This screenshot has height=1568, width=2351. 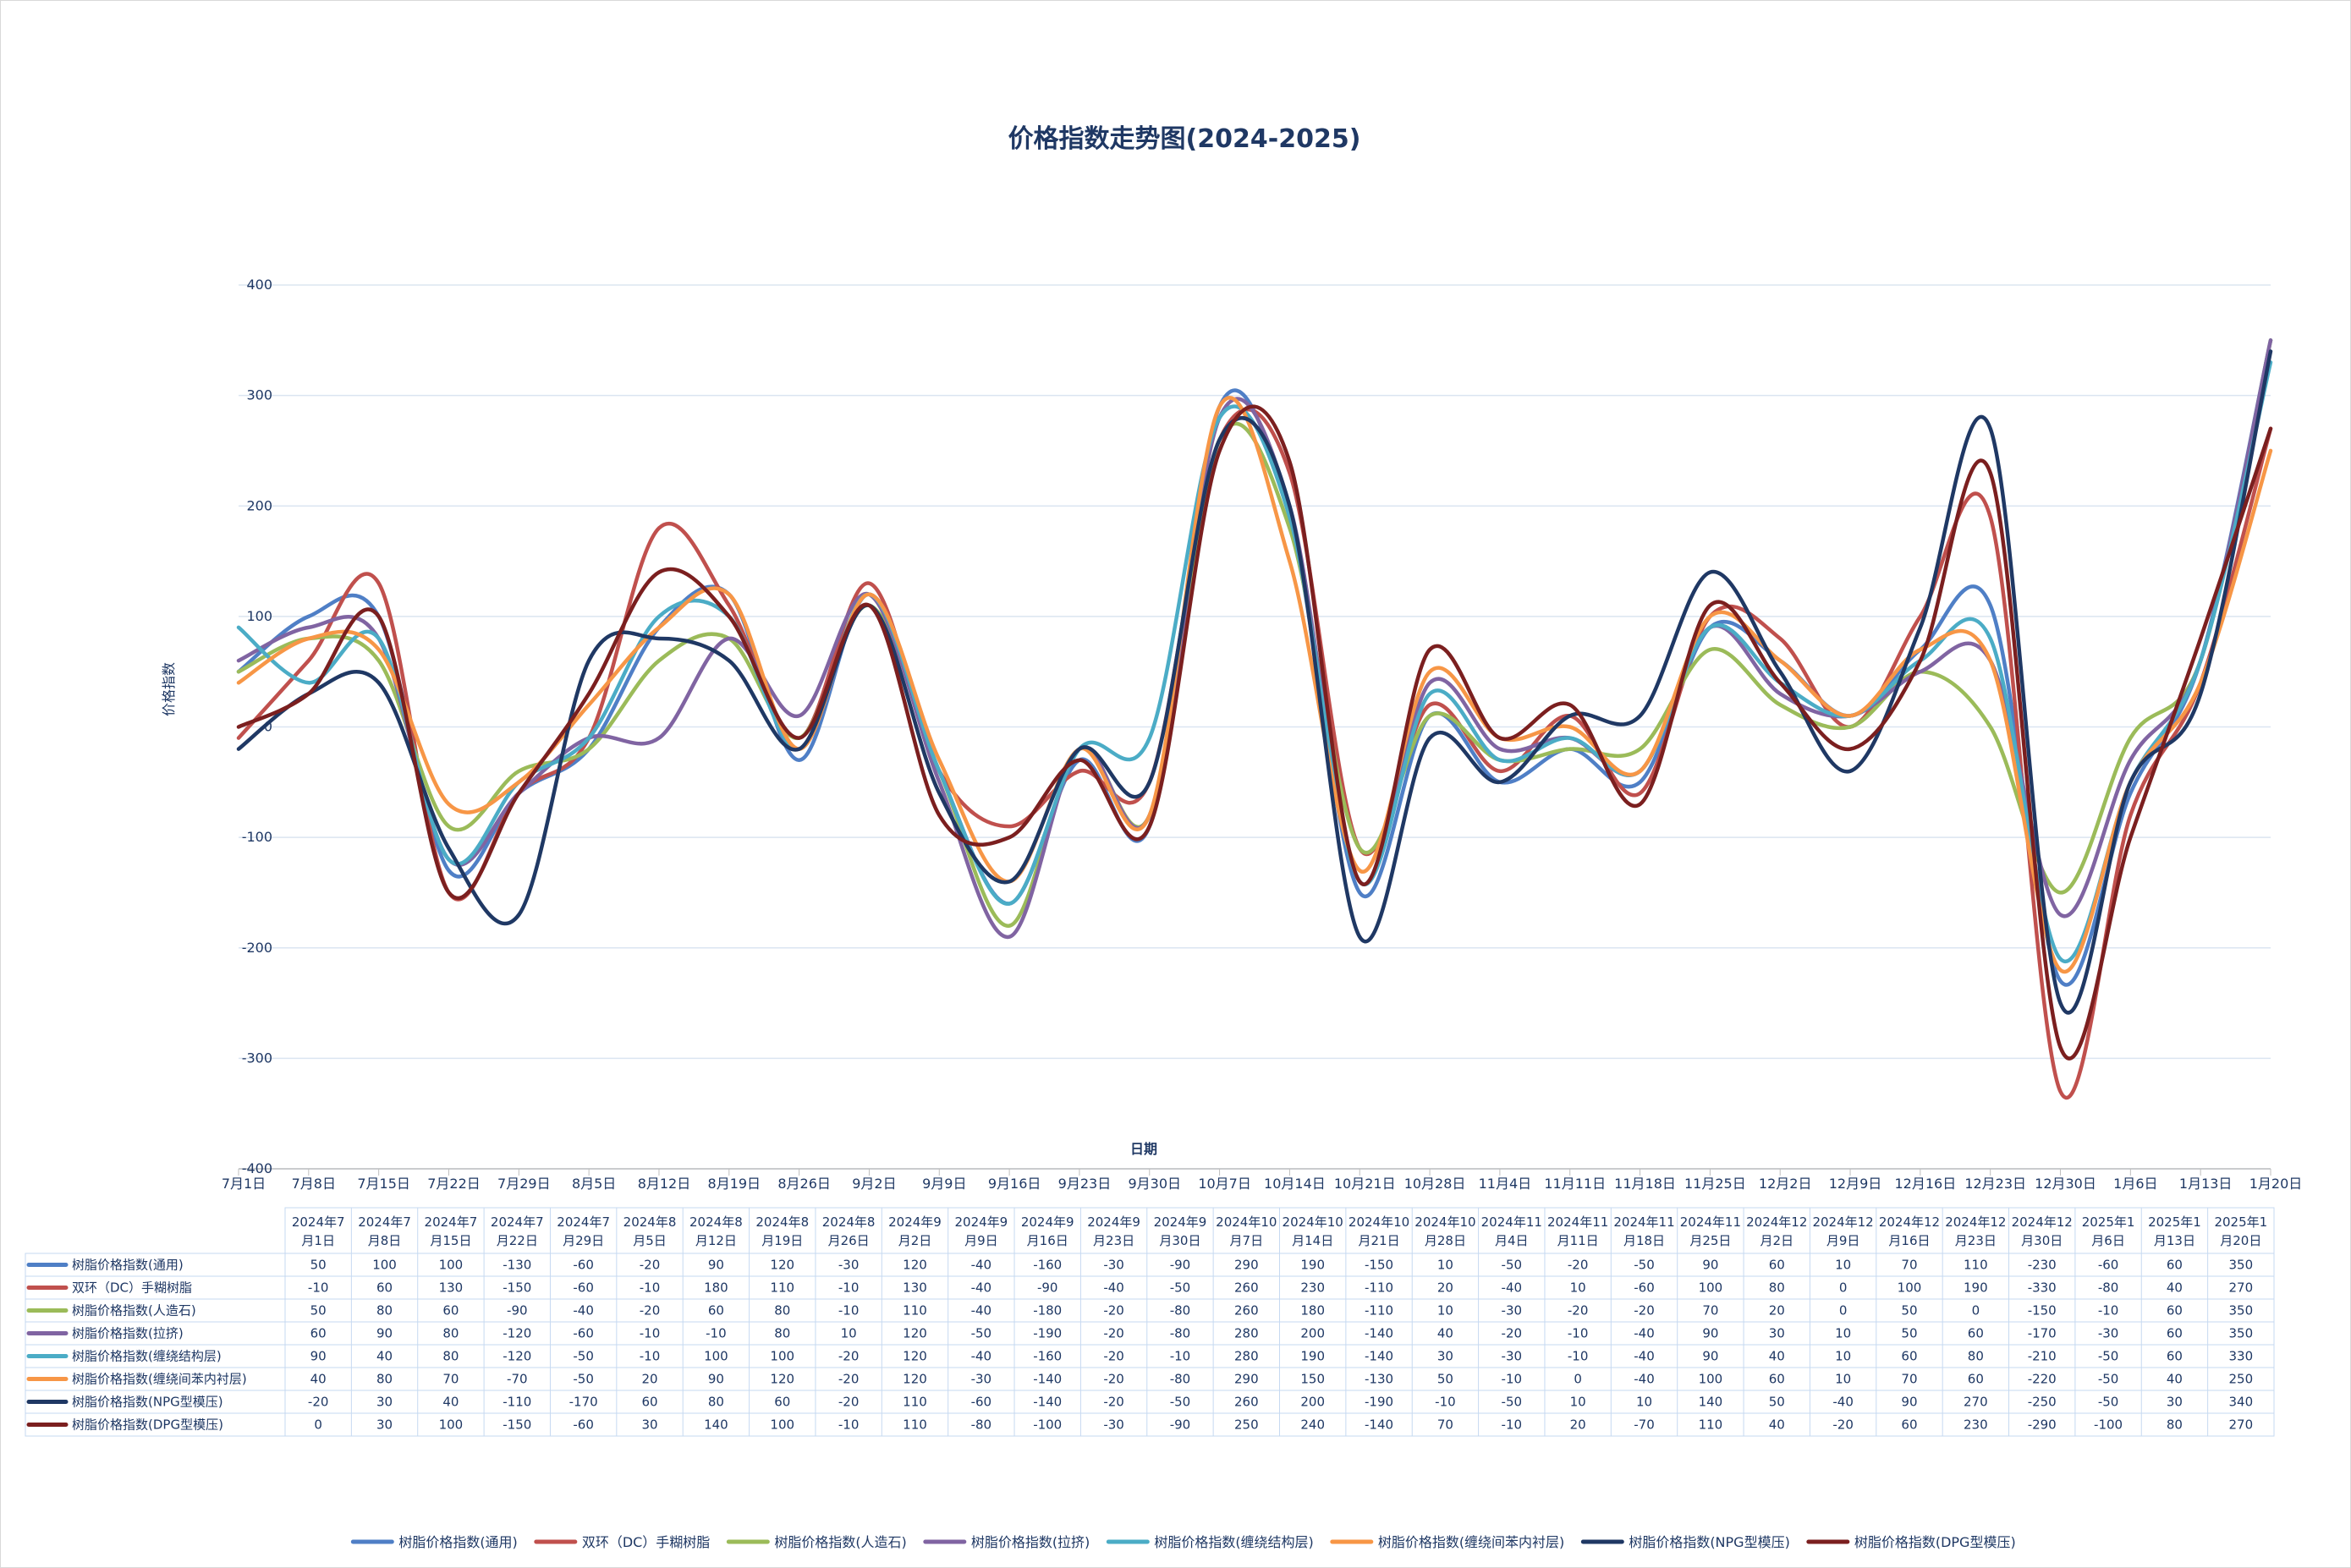 I want to click on table-cell: 330, so click(x=2240, y=1357).